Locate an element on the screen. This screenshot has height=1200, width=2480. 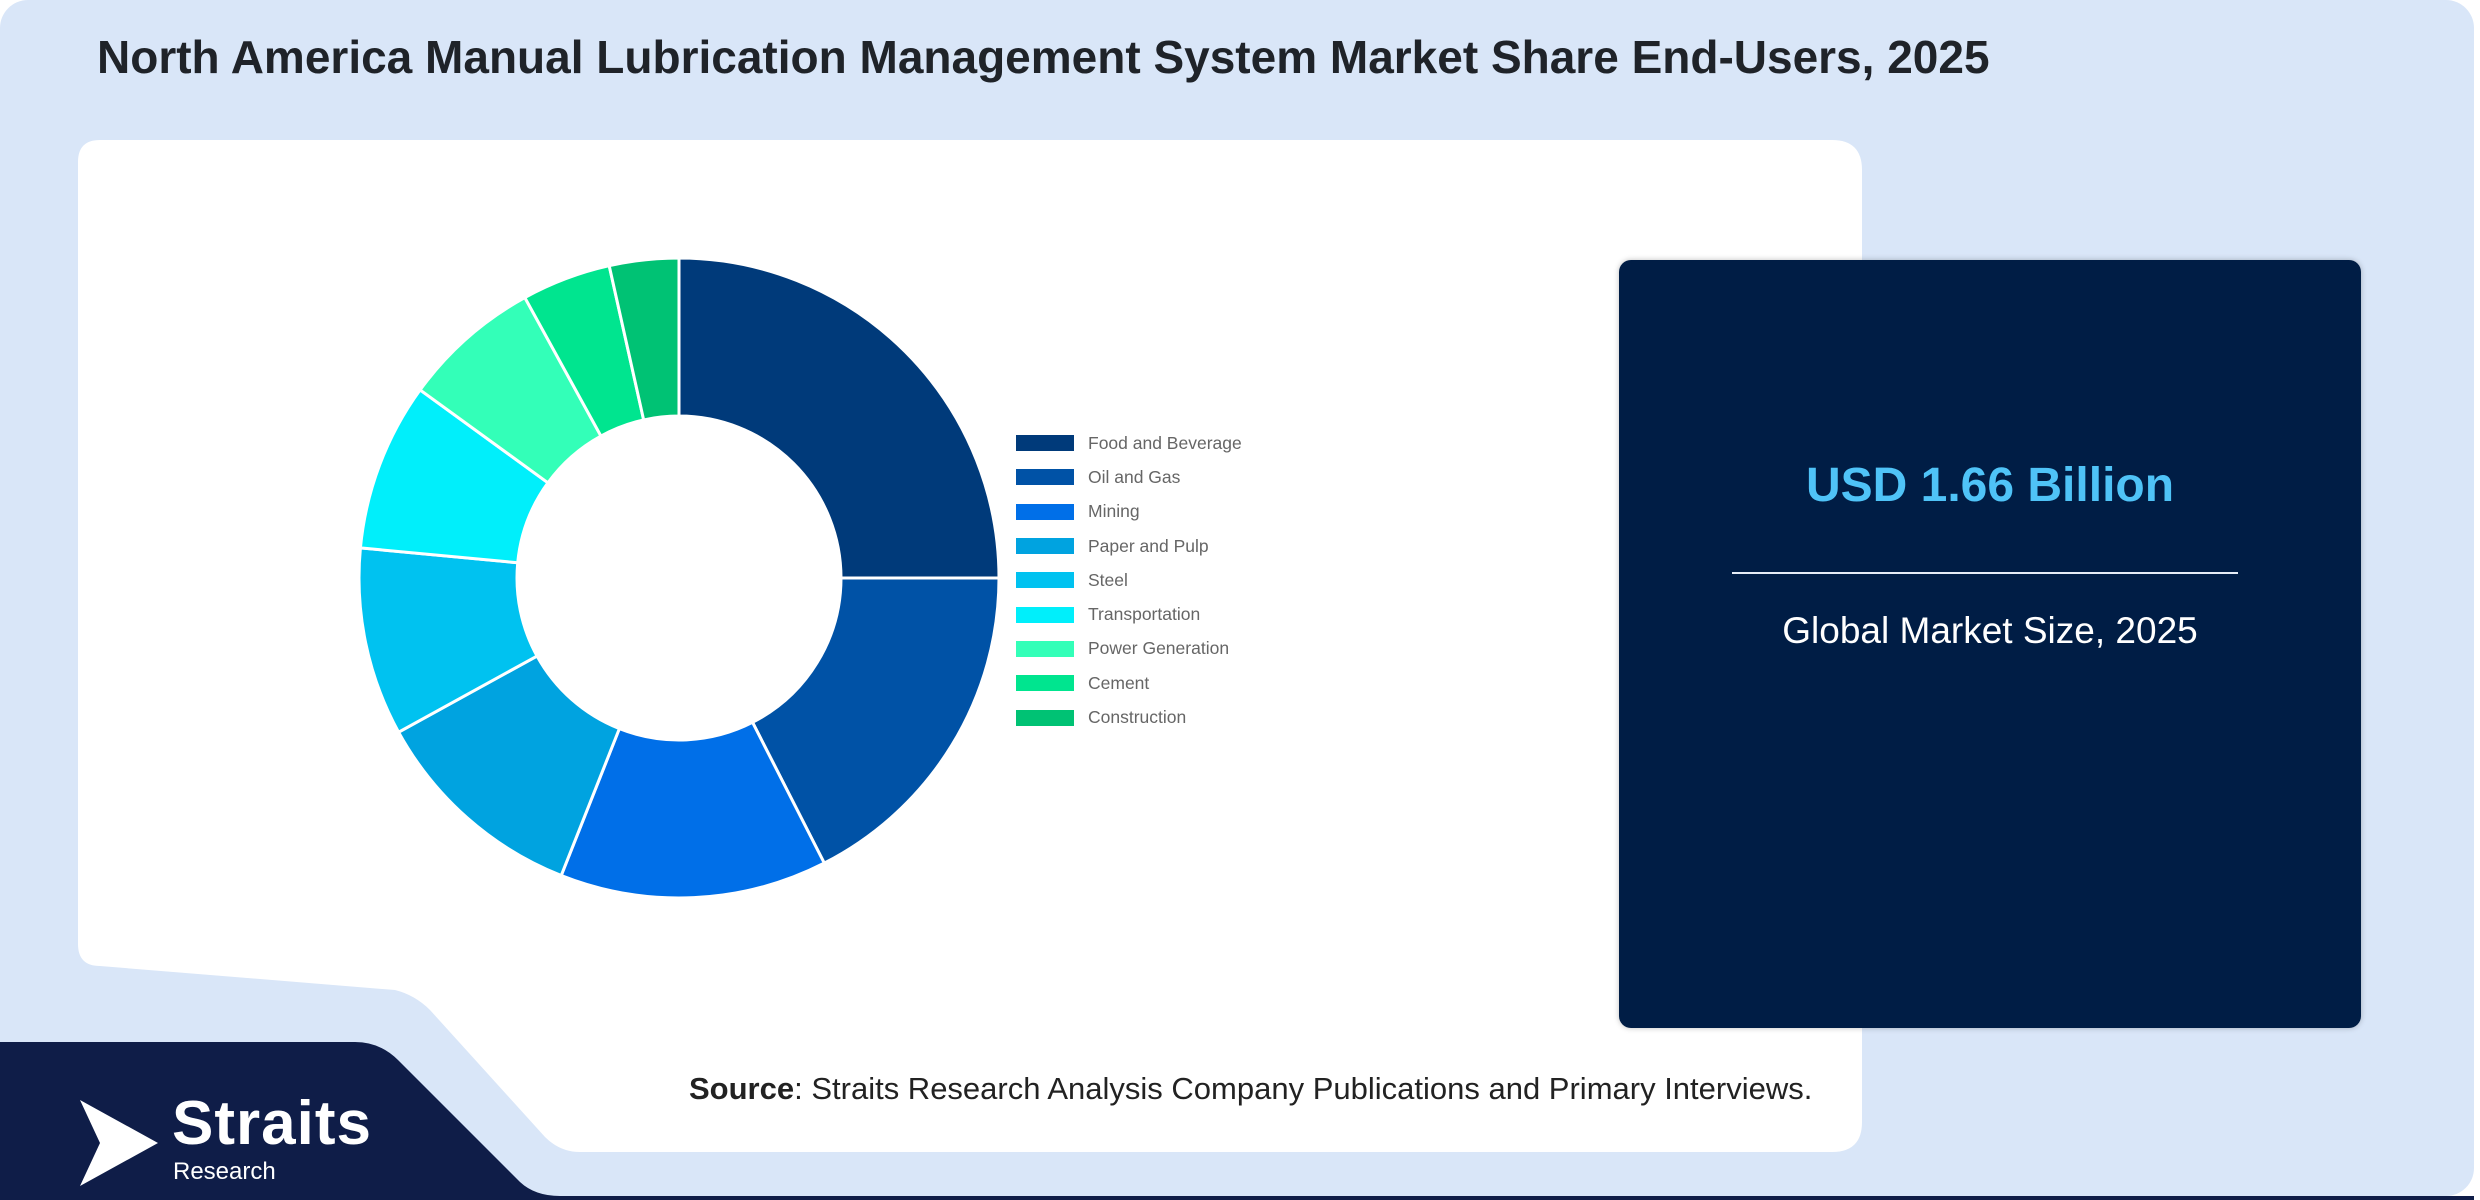
stat-divider is located at coordinates (1985, 573).